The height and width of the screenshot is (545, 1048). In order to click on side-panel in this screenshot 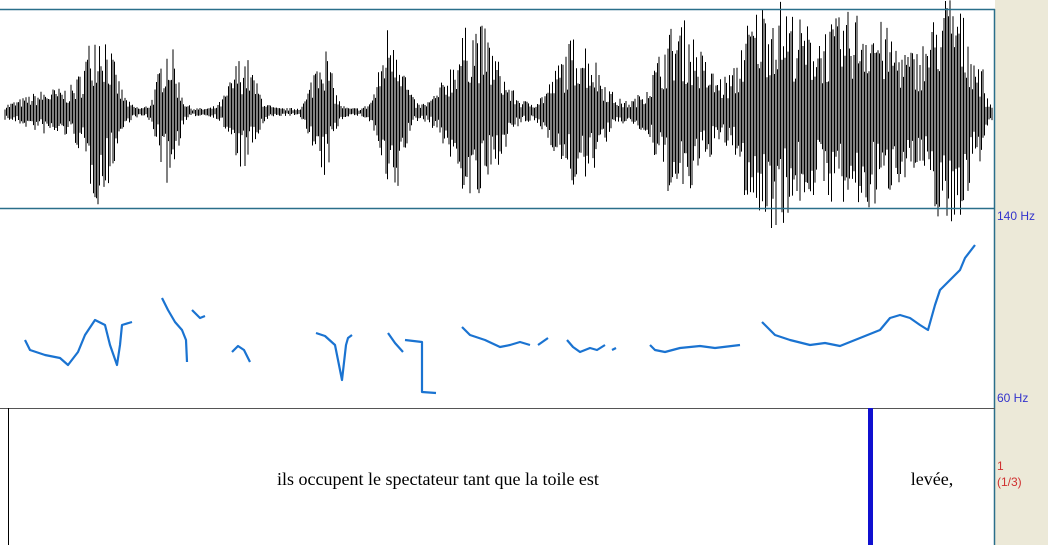, I will do `click(1021, 272)`.